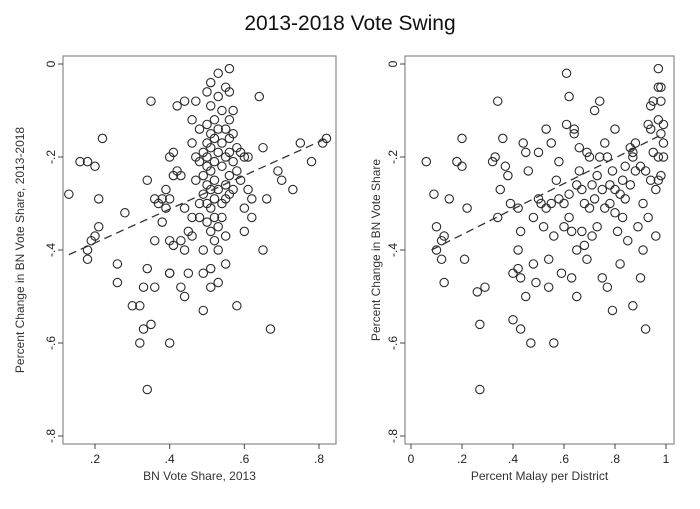 Image resolution: width=700 pixels, height=509 pixels. I want to click on y-tick-label: -.4, so click(51, 250).